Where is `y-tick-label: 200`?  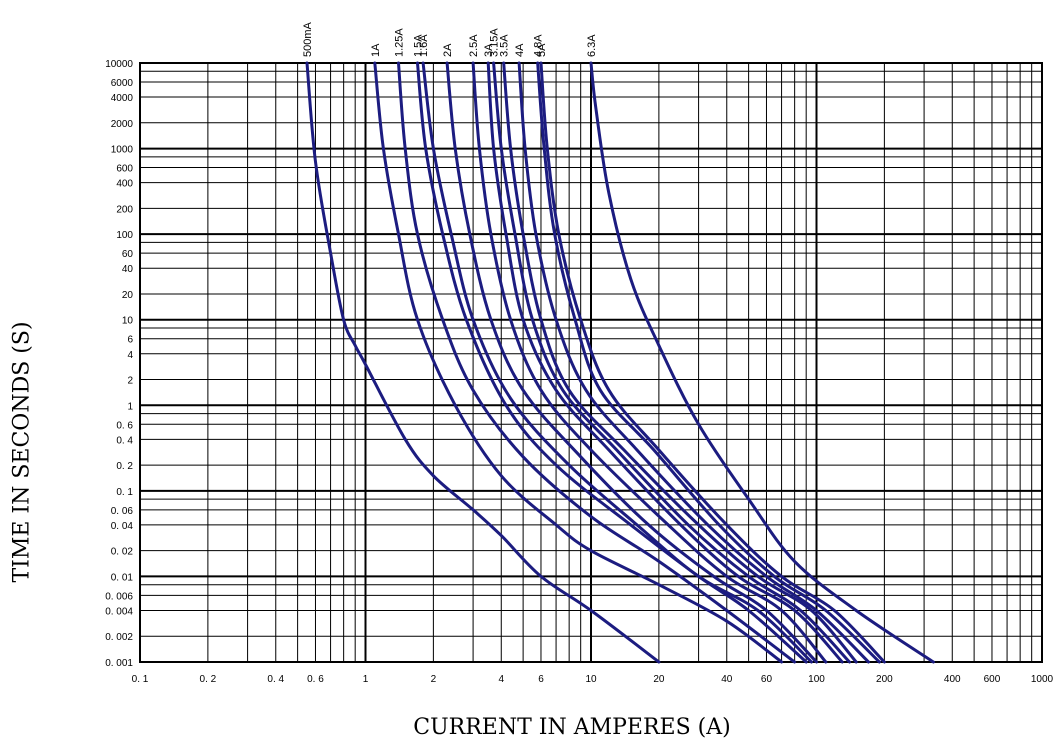
y-tick-label: 200 is located at coordinates (124, 209).